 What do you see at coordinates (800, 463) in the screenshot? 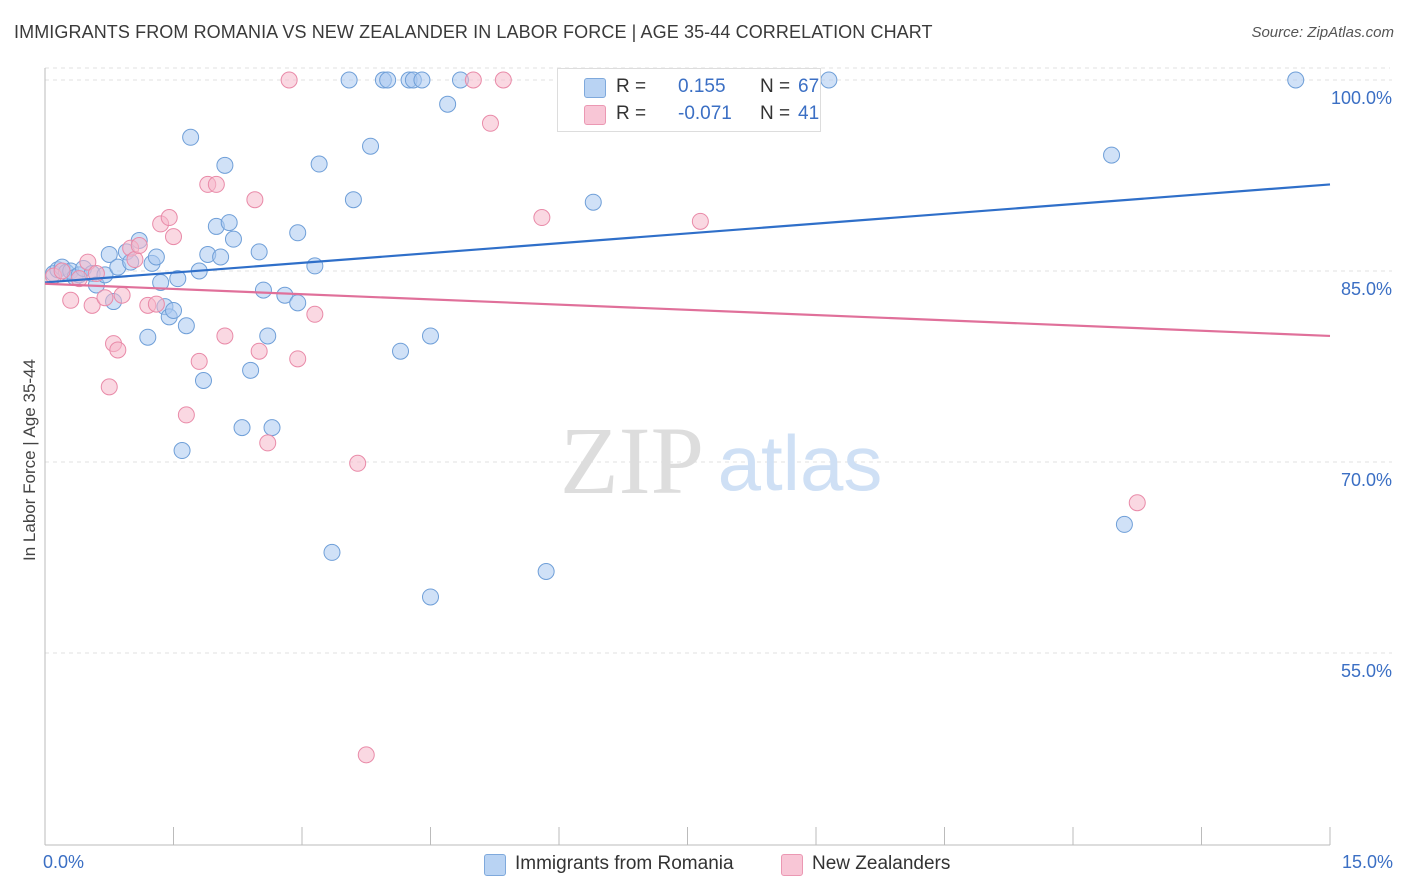
I see `watermark-atlas: atlas` at bounding box center [800, 463].